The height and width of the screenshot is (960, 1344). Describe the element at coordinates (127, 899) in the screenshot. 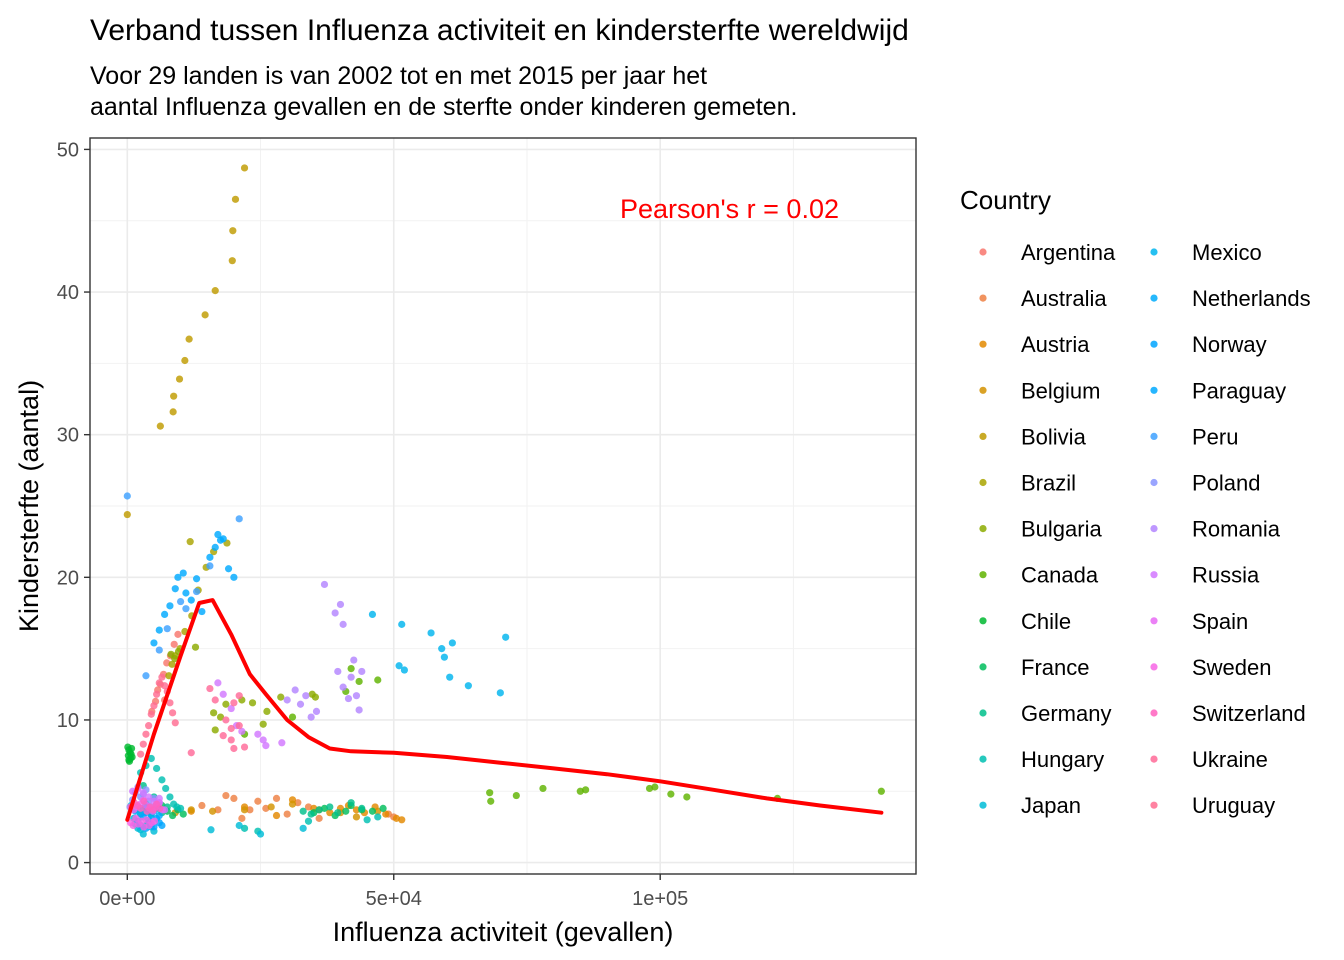

I see `x-tick-label: 0e+00` at that location.